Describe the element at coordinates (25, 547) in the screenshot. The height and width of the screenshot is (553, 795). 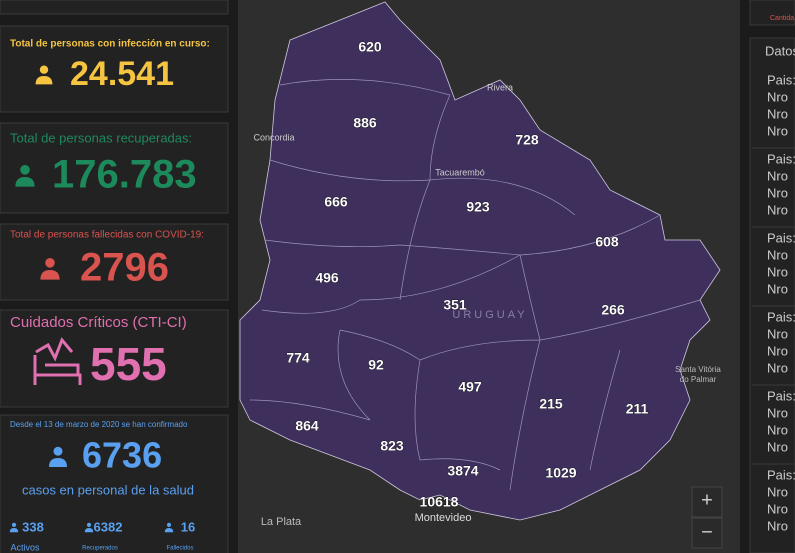
I see `stat-label: Activos` at that location.